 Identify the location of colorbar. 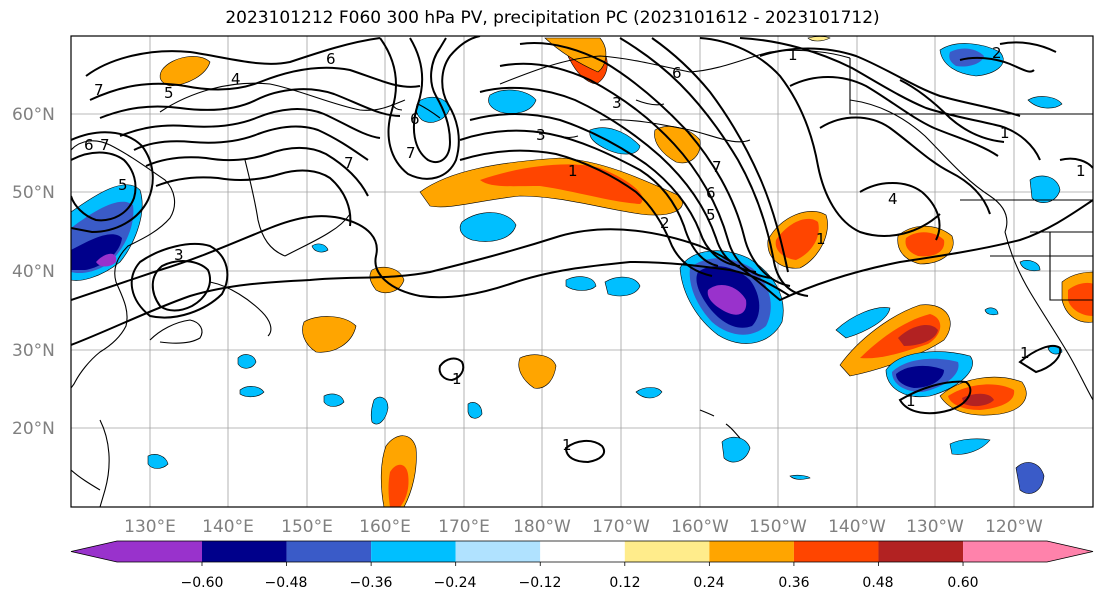
(582, 553).